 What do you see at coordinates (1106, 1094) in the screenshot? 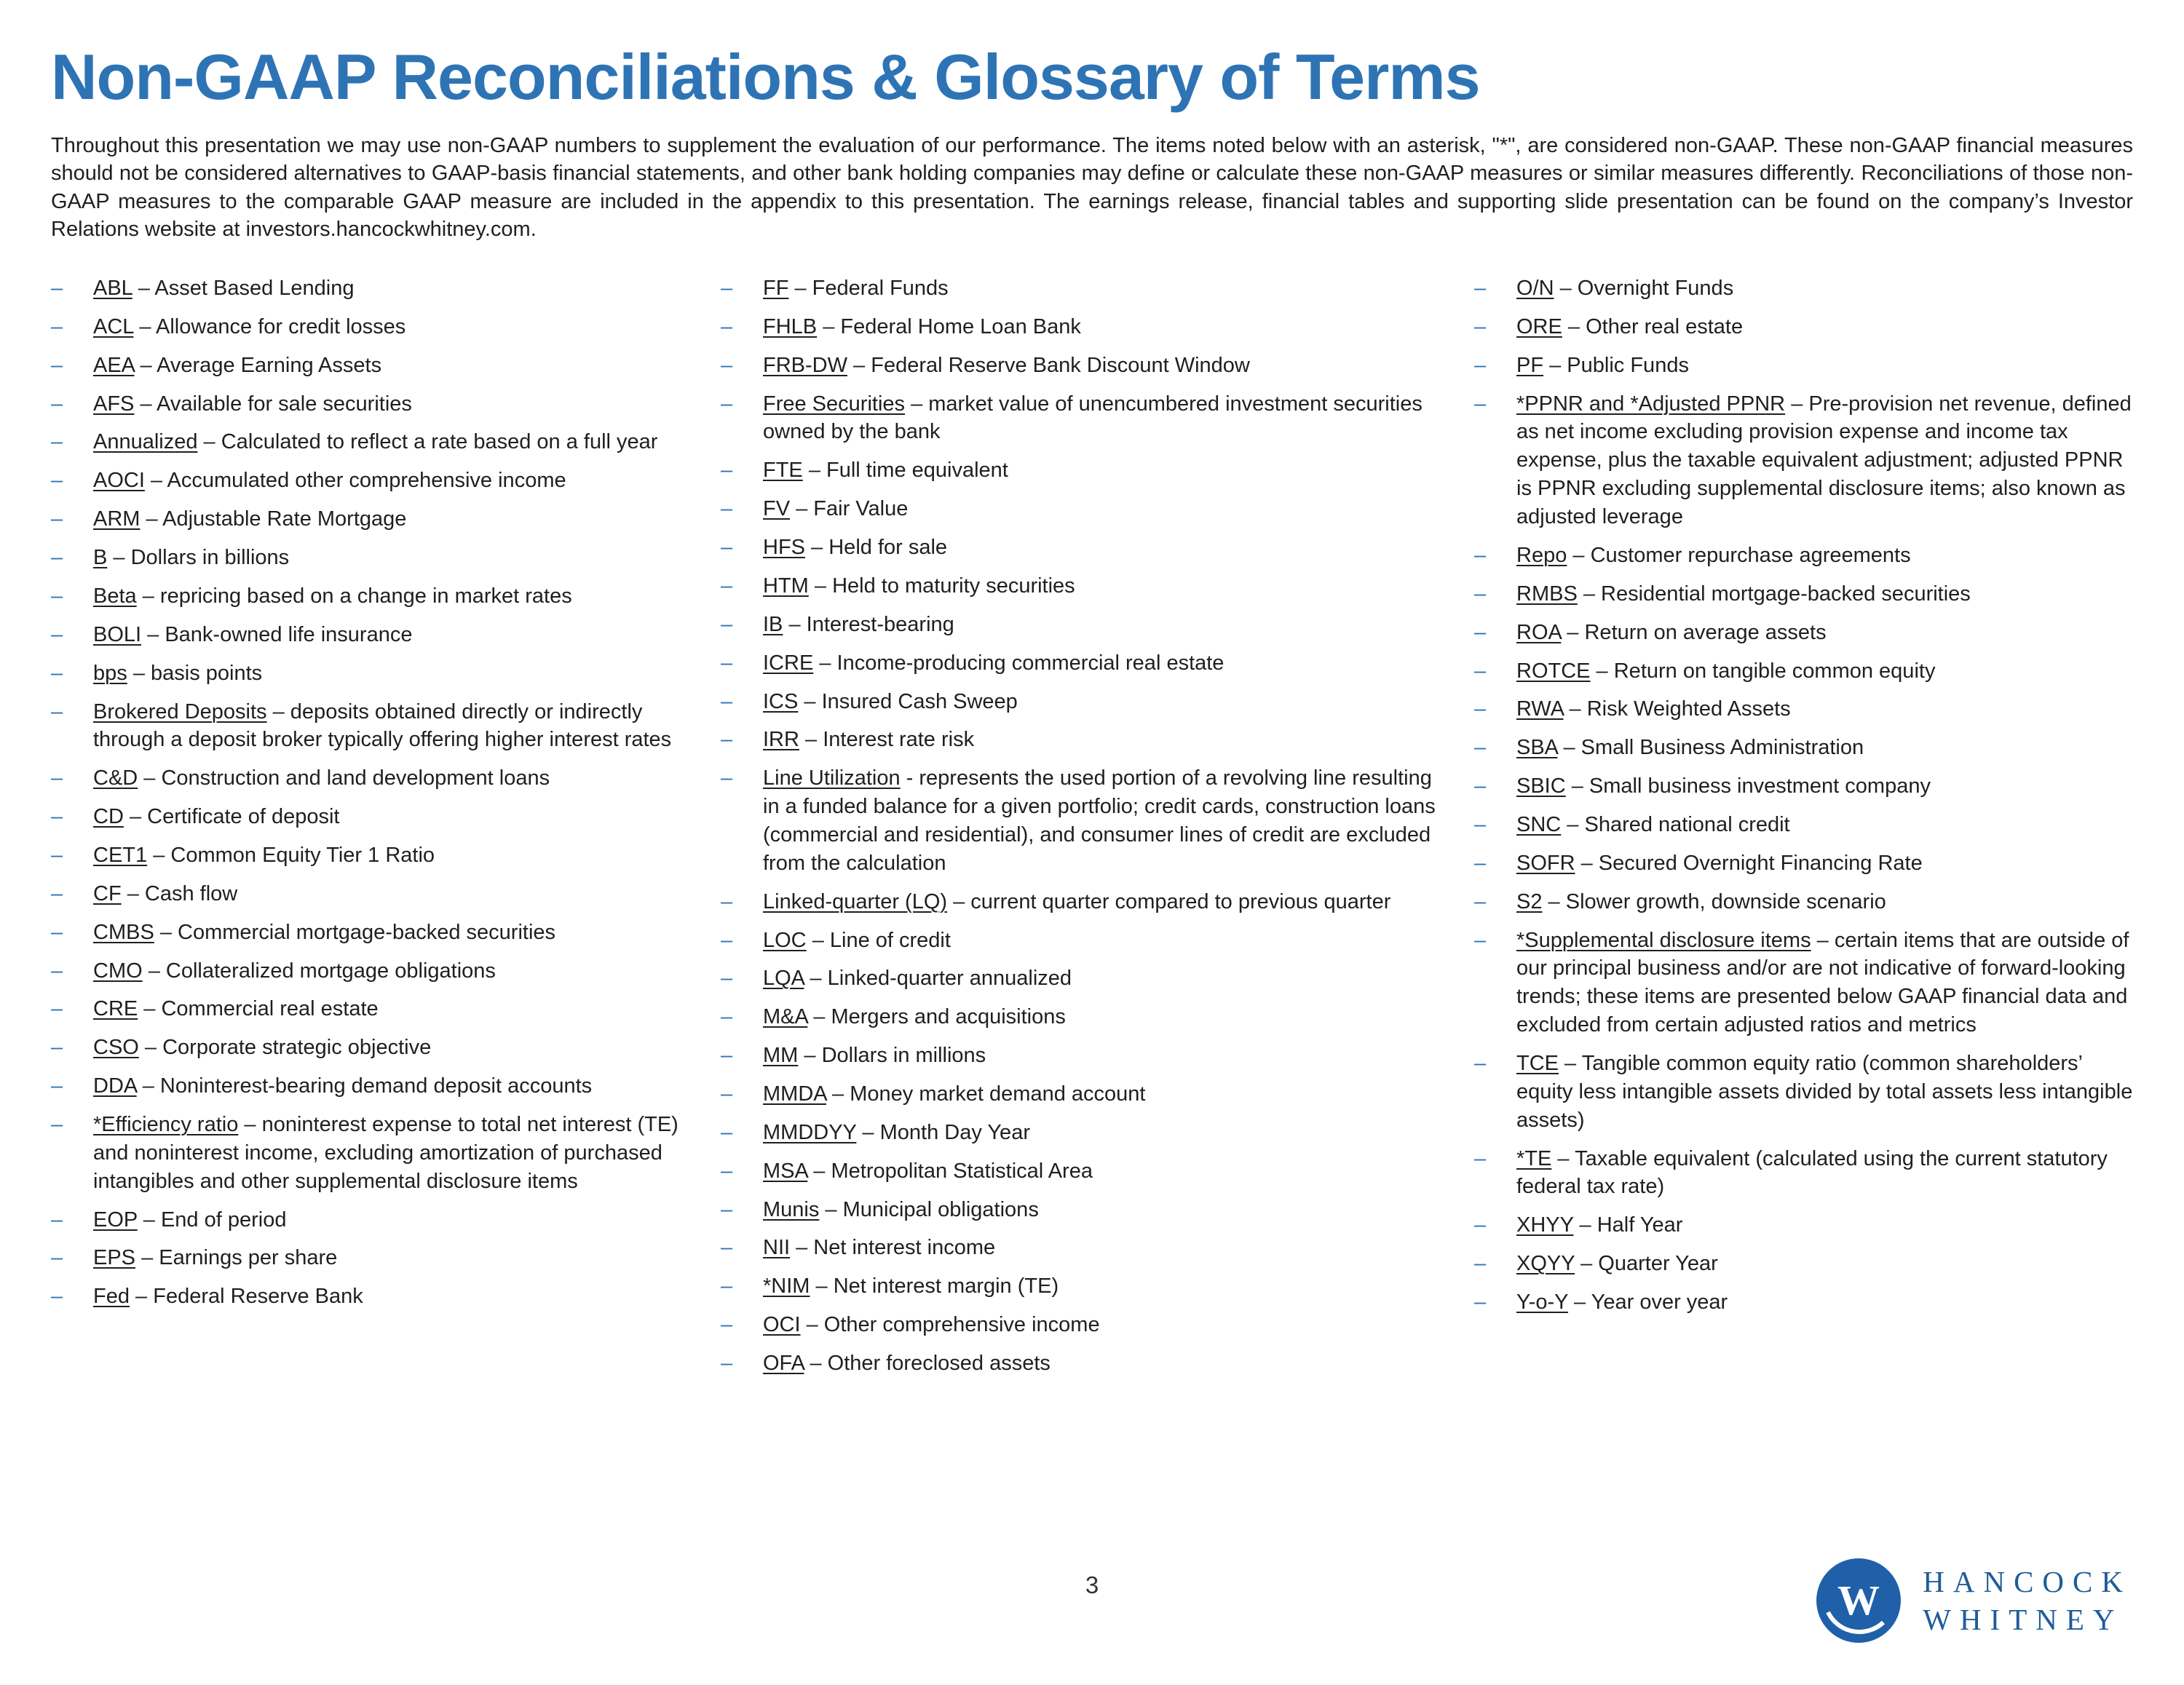
I see `glossary-entry-text: MMDA – Money market demand account` at bounding box center [1106, 1094].